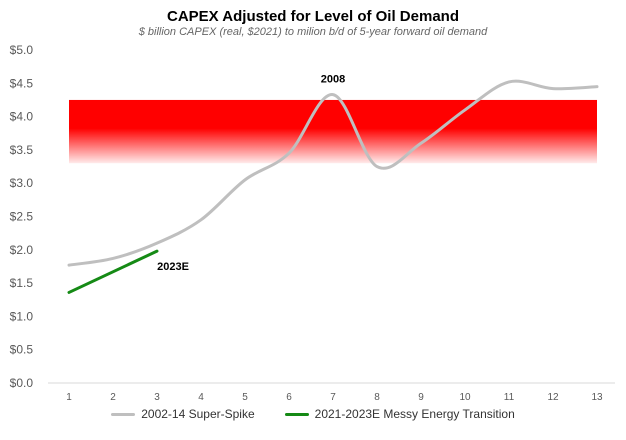 This screenshot has height=440, width=626. I want to click on legend-item-energy-transition: 2021-2023E Messy Energy Transition, so click(399, 414).